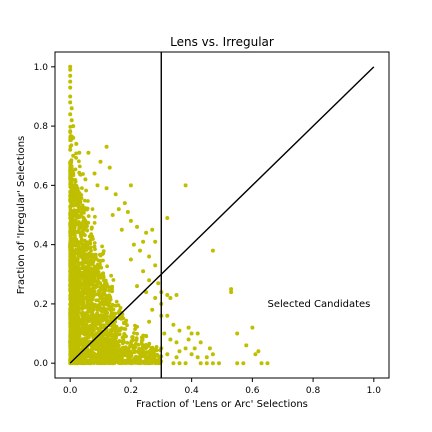 Image resolution: width=432 pixels, height=432 pixels. What do you see at coordinates (41, 246) in the screenshot?
I see `y-tick-label: 0.4` at bounding box center [41, 246].